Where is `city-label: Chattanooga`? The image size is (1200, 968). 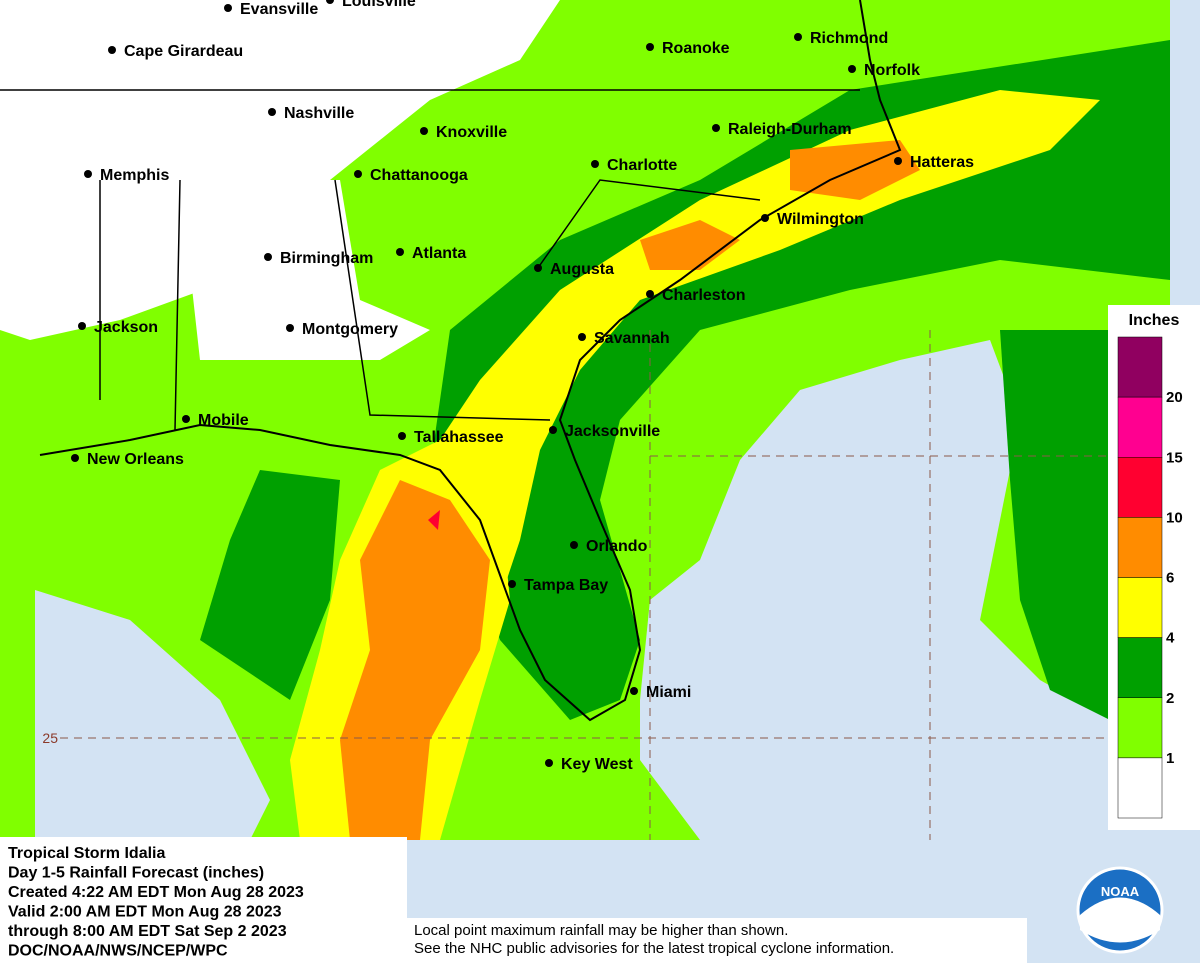
city-label: Chattanooga is located at coordinates (419, 175).